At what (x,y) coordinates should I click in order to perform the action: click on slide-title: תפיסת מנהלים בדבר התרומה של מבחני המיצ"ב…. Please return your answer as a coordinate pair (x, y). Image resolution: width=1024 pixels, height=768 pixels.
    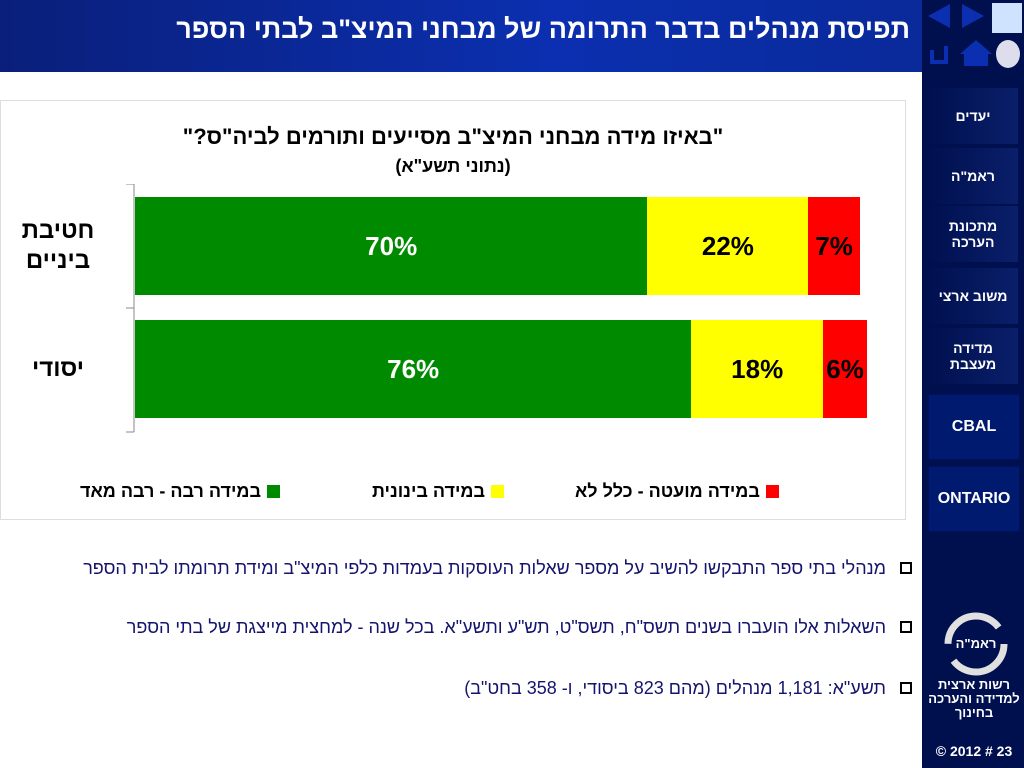
    Looking at the image, I should click on (543, 29).